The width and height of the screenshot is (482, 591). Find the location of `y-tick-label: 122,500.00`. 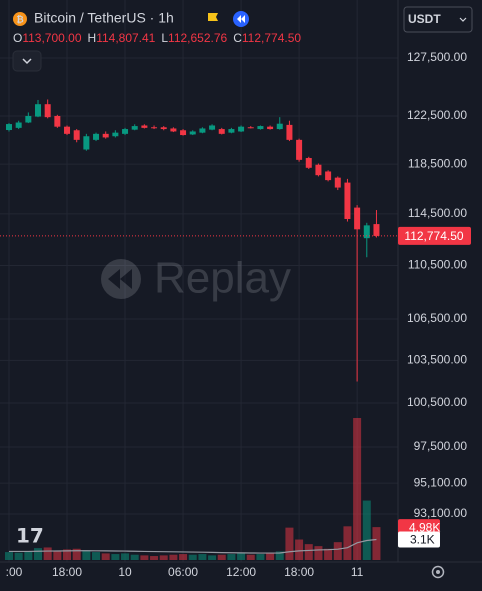

y-tick-label: 122,500.00 is located at coordinates (437, 115).